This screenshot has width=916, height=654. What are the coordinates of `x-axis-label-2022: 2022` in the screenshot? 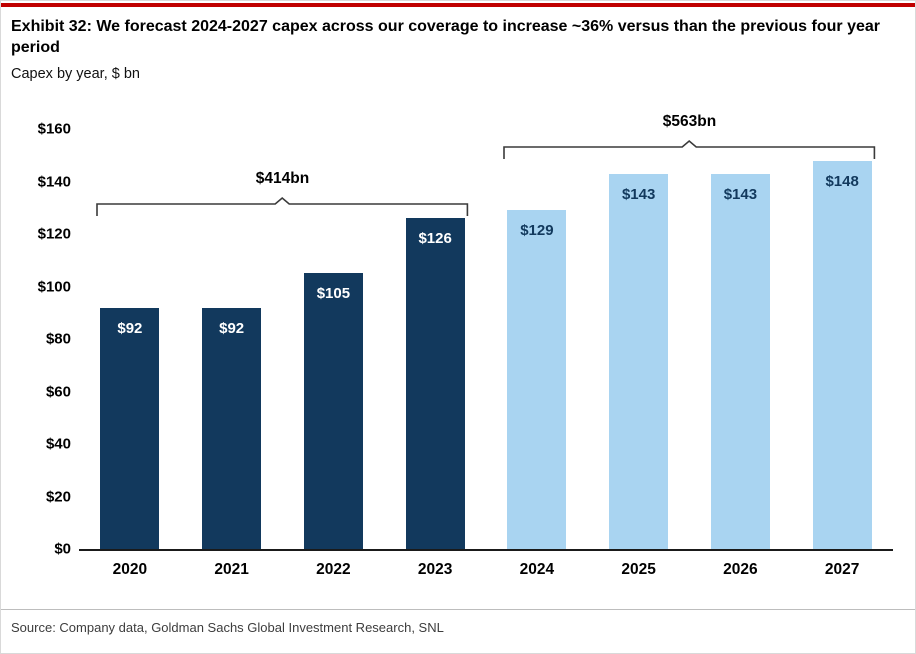 It's located at (333, 569).